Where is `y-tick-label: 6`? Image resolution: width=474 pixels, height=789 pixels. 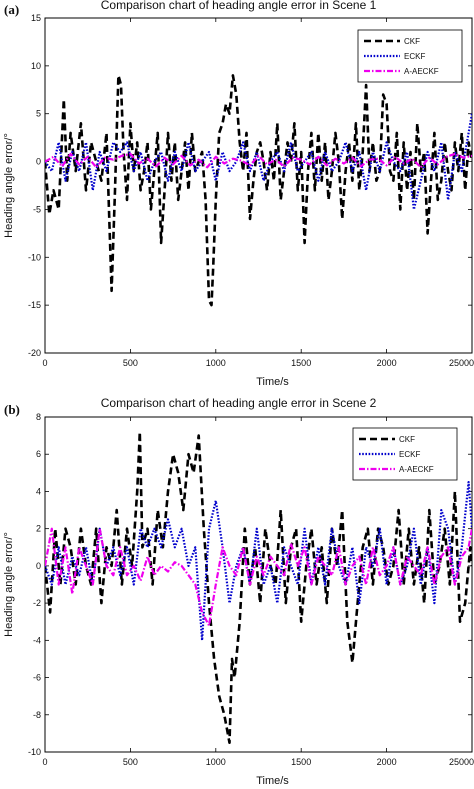
y-tick-label: 6 is located at coordinates (38, 454).